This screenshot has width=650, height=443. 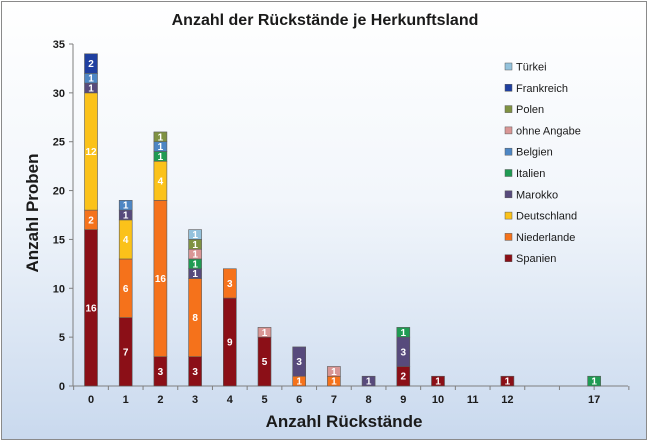 I want to click on bar-value-label: 6, so click(x=126, y=289).